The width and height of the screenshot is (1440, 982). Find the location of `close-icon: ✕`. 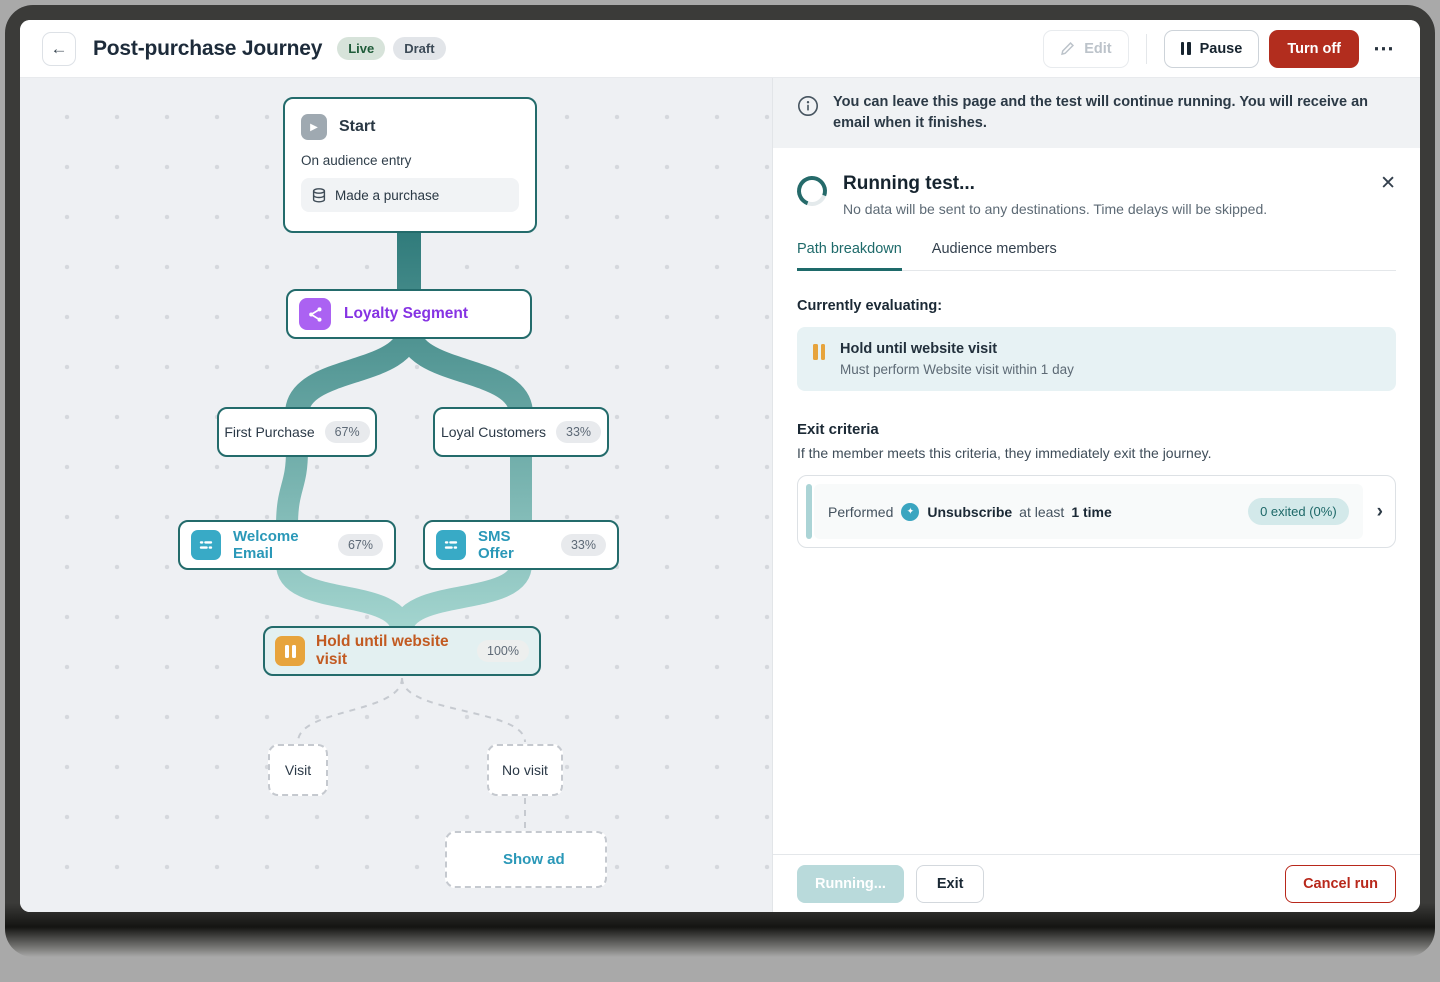

close-icon: ✕ is located at coordinates (1388, 184).